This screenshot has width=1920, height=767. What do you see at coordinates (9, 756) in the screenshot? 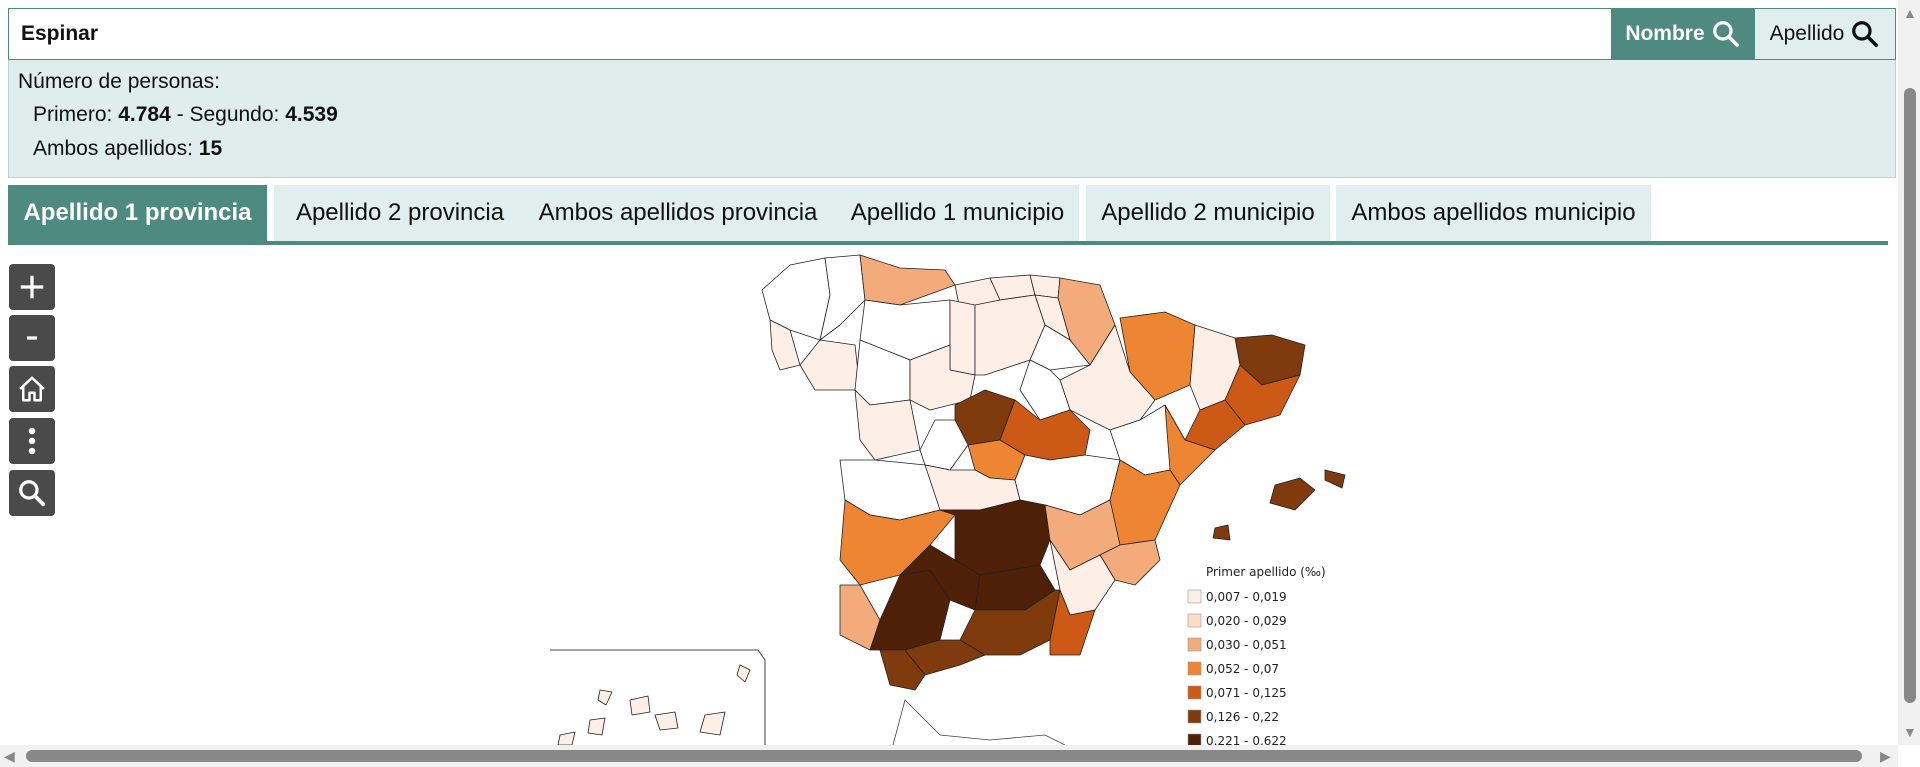
I see `scroll-left-arrow-icon: ◀` at bounding box center [9, 756].